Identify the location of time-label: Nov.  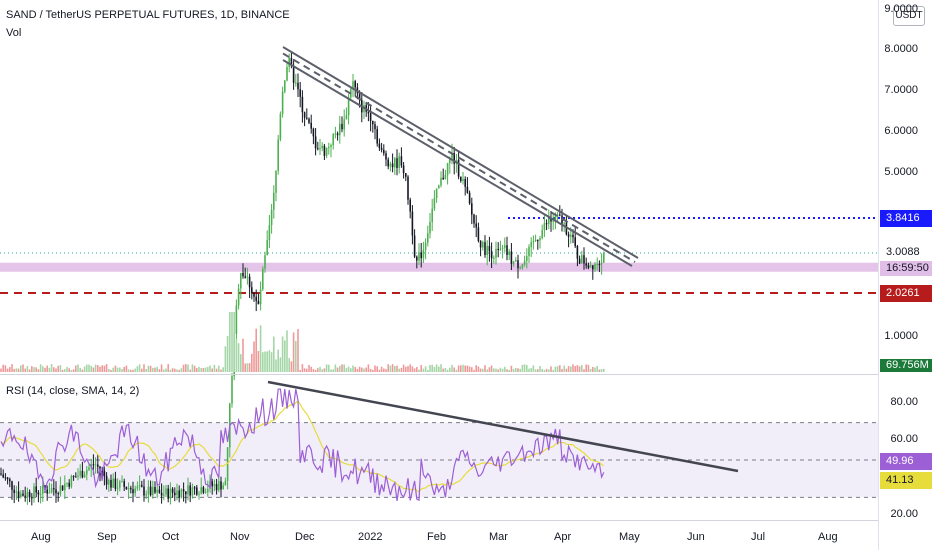
(240, 537).